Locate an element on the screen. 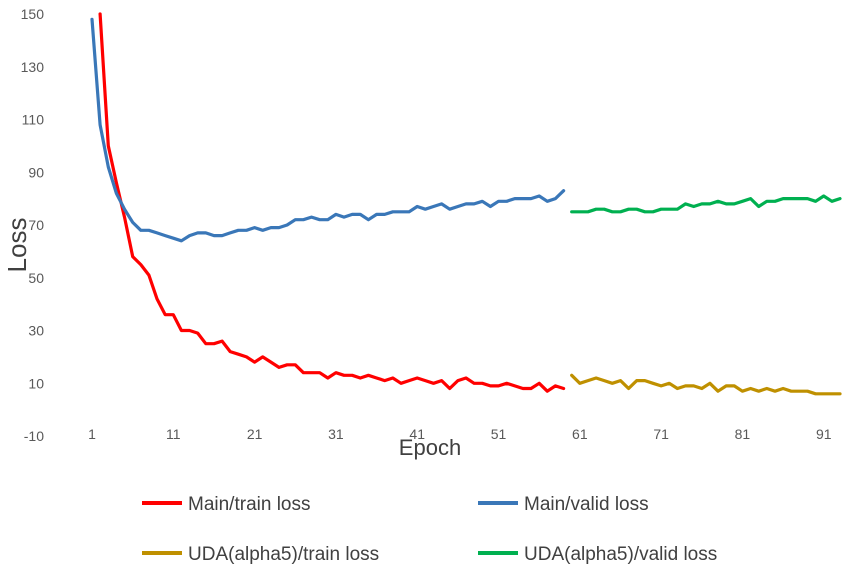 The image size is (860, 578). x-tick-label: 1 is located at coordinates (92, 434).